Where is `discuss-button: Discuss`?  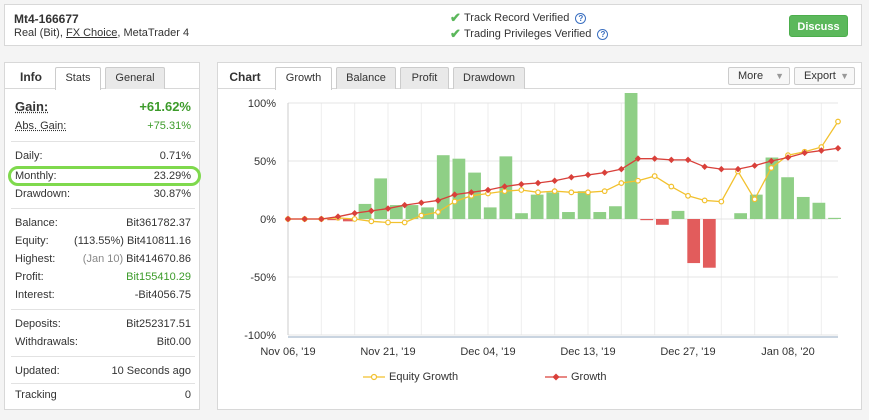
discuss-button: Discuss is located at coordinates (818, 26).